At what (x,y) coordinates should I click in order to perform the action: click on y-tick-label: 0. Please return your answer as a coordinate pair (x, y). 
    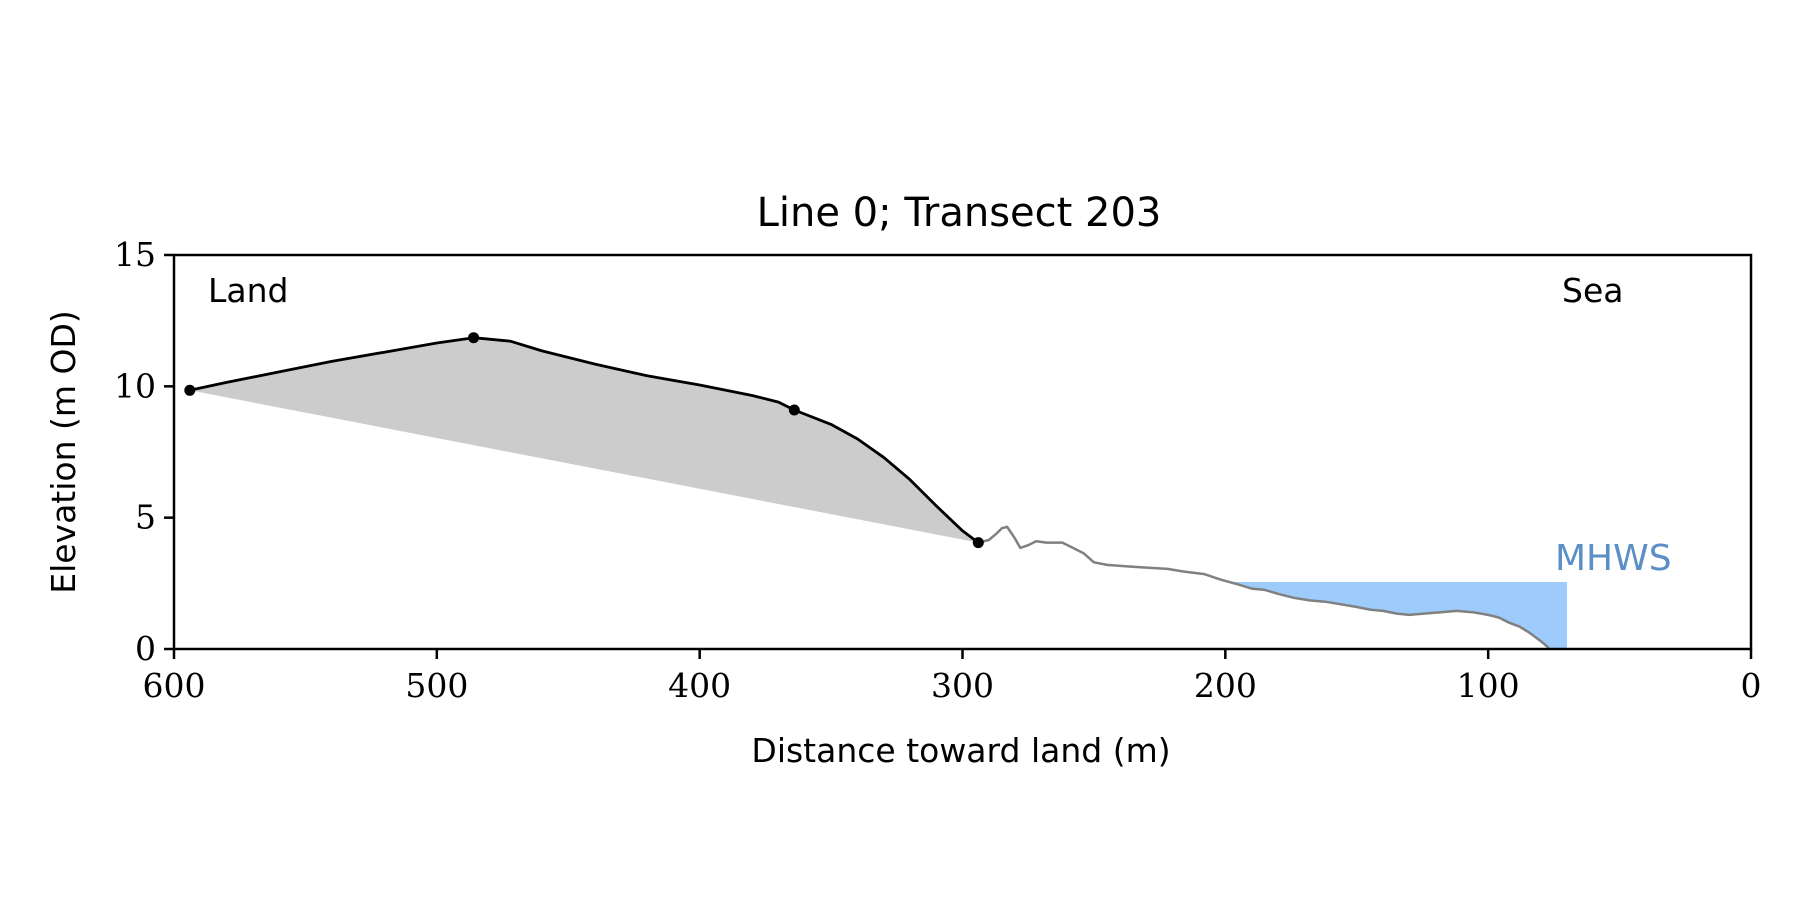
    Looking at the image, I should click on (145, 648).